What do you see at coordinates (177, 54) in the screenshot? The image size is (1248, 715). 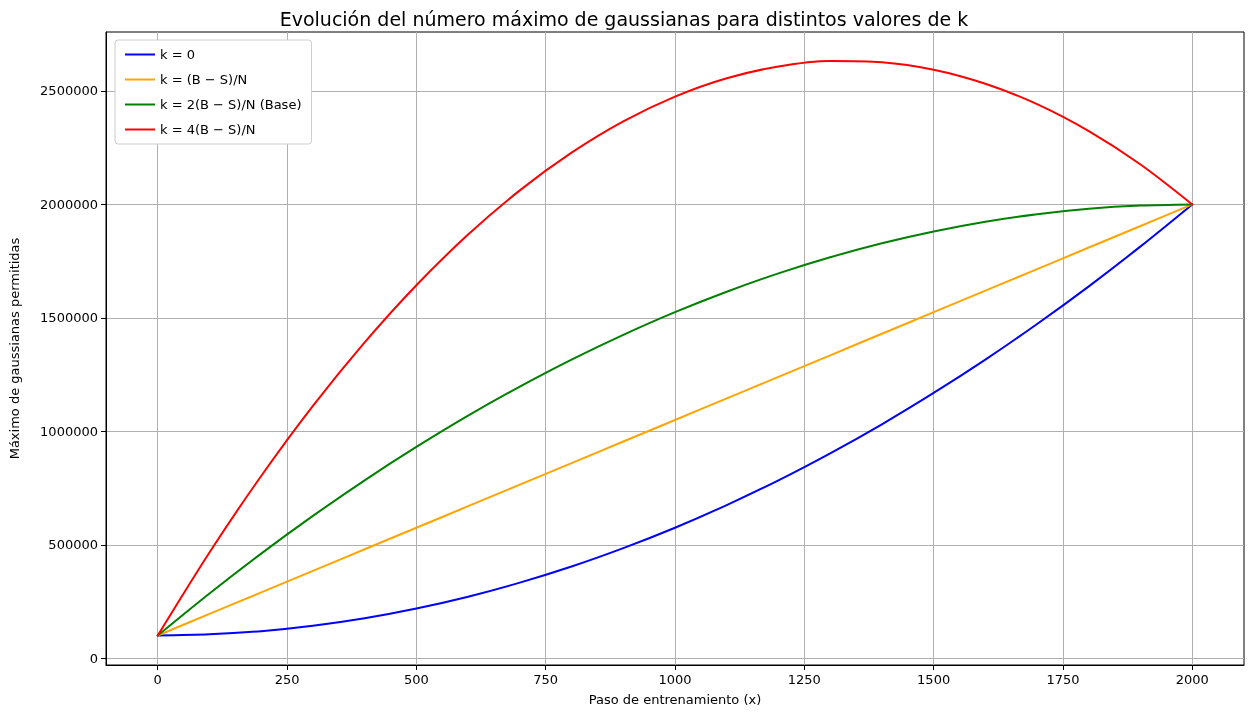 I see `legend-label: k = 0` at bounding box center [177, 54].